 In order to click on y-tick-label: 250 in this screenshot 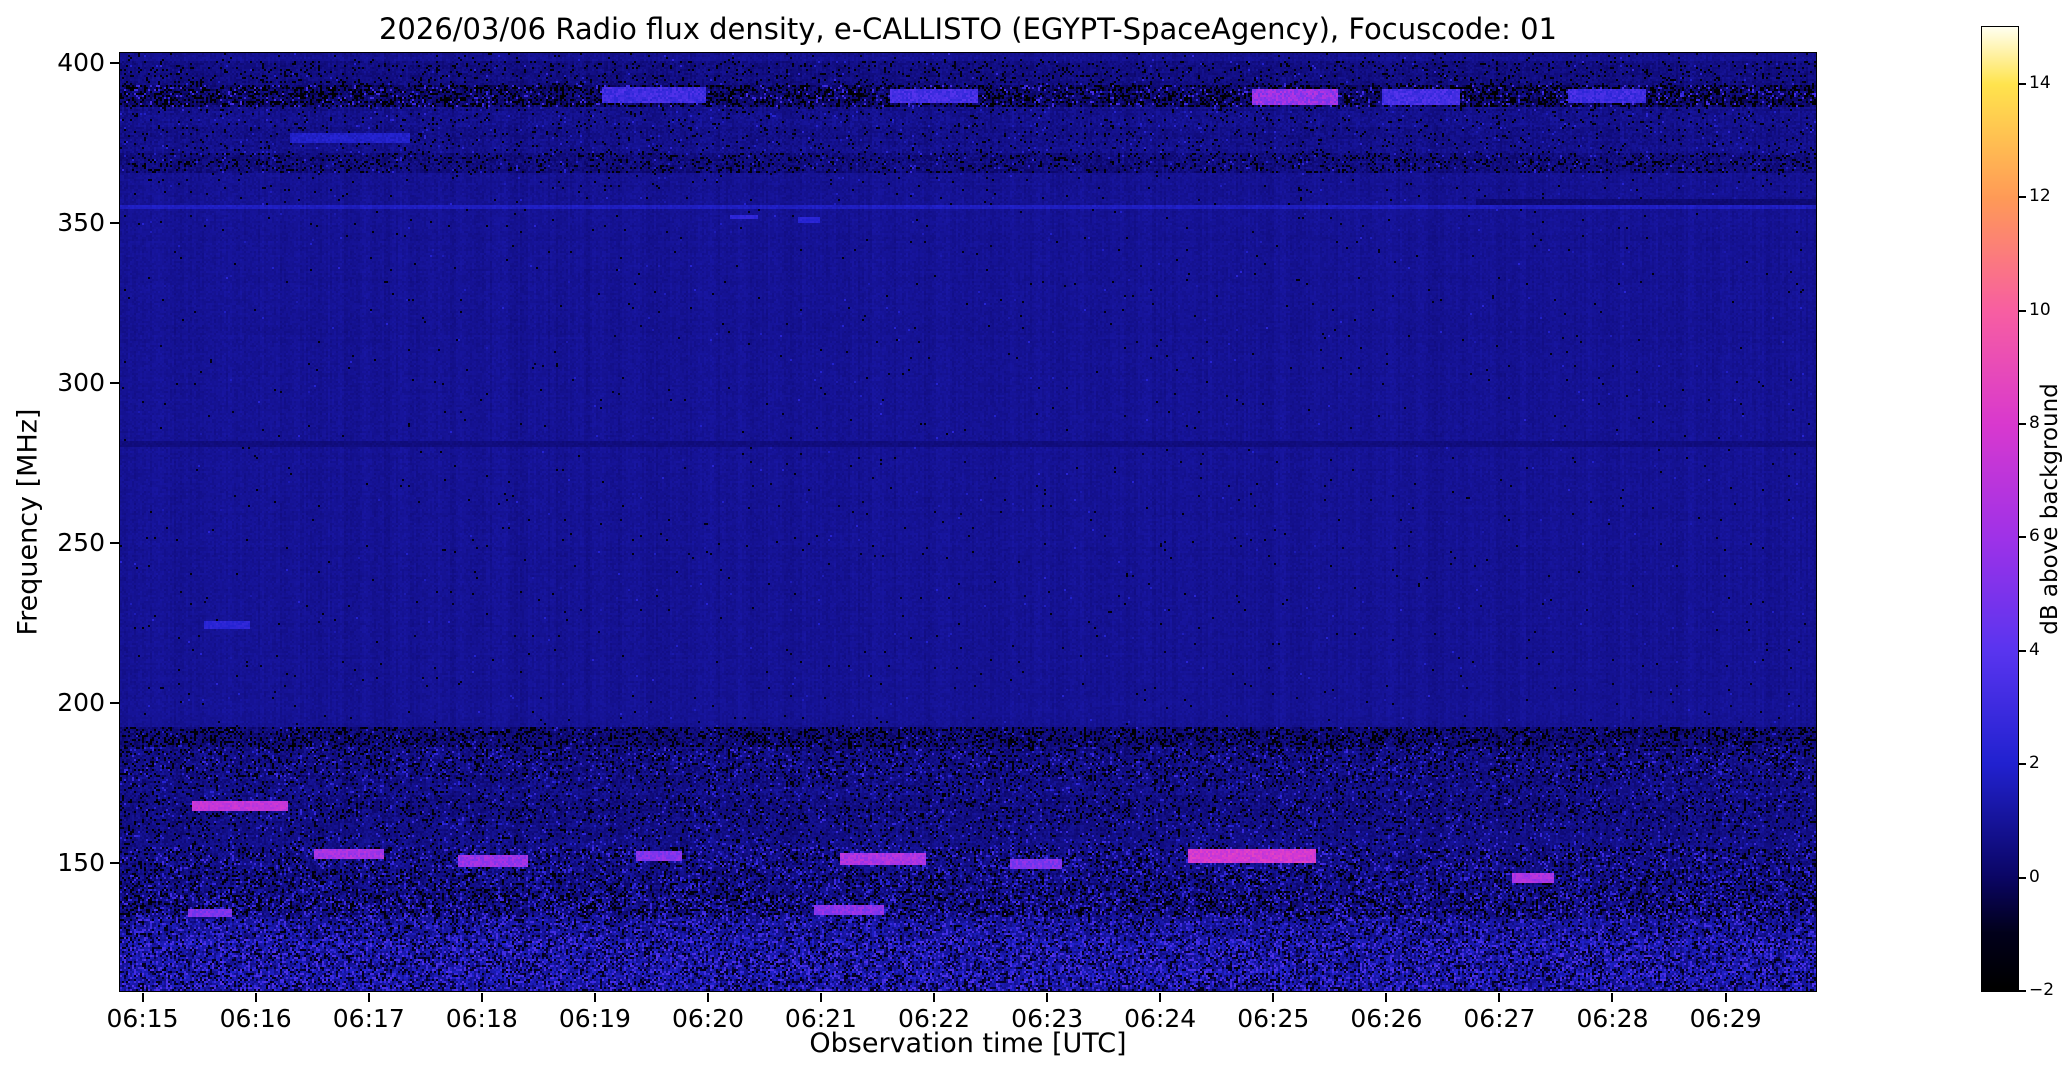, I will do `click(81, 542)`.